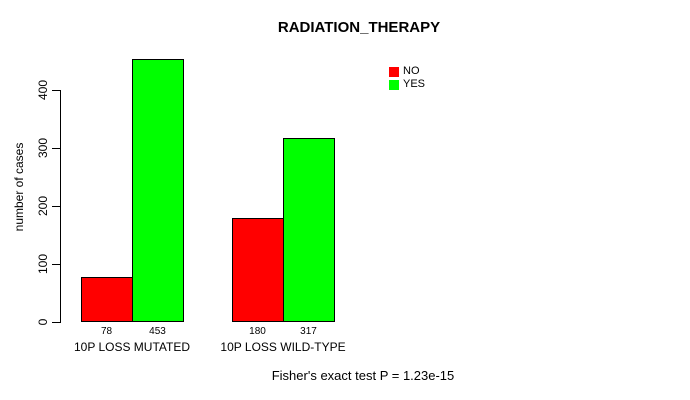 This screenshot has width=690, height=400. Describe the element at coordinates (363, 375) in the screenshot. I see `stat-annotation: Fisher's exact test P = 1.23e-15` at that location.